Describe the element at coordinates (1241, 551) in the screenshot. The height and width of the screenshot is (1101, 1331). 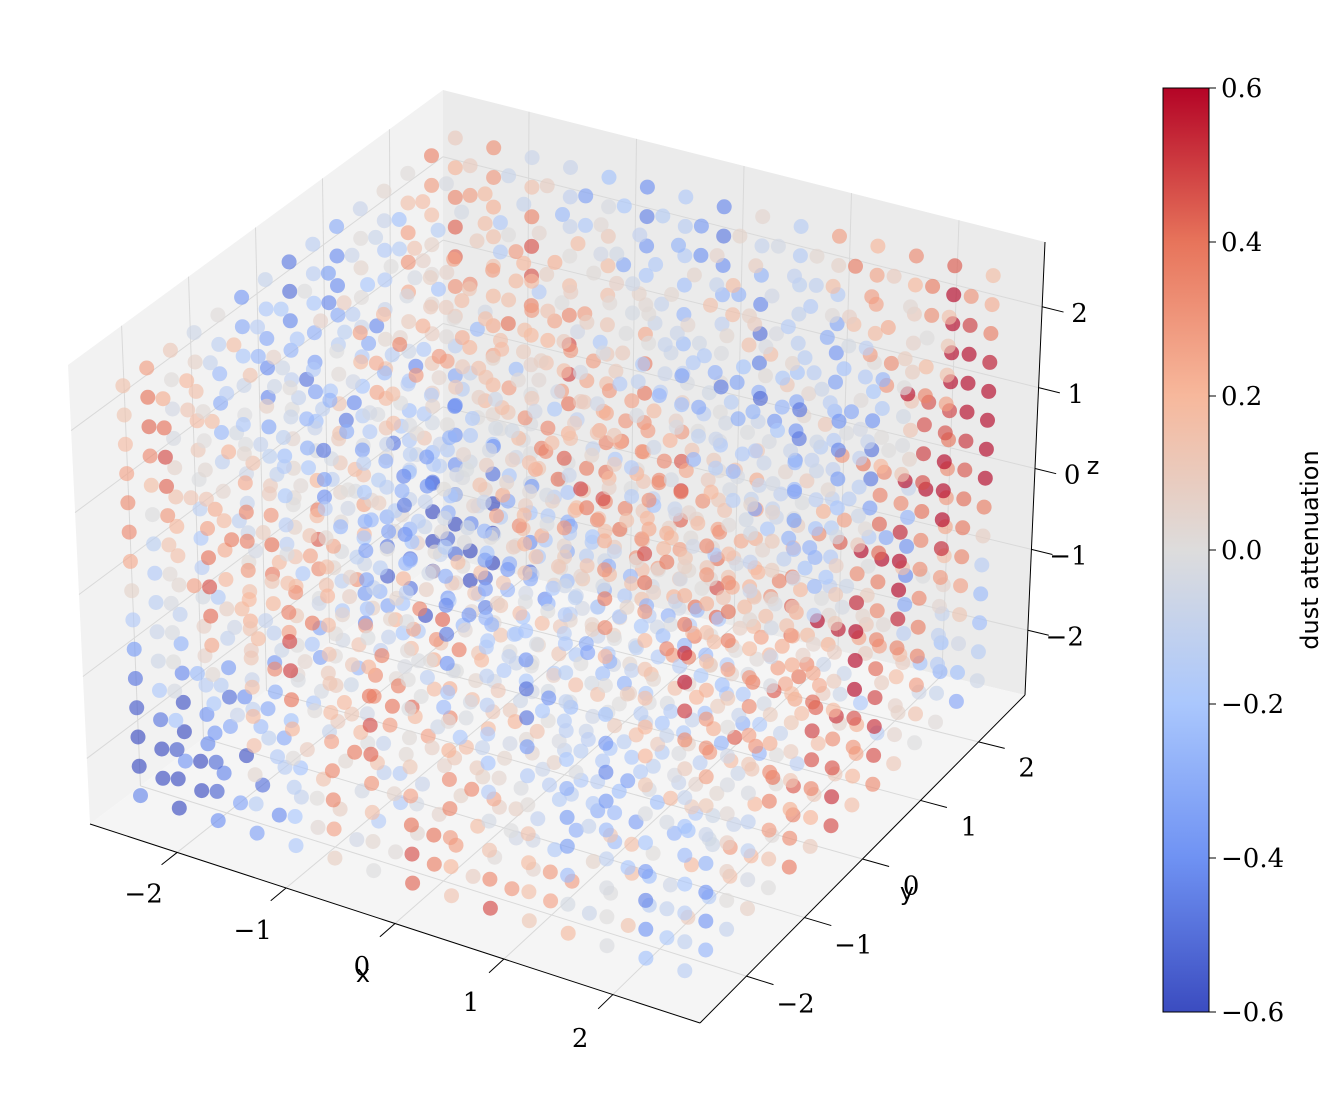
I see `colorbar-tick-label: 0.0` at that location.